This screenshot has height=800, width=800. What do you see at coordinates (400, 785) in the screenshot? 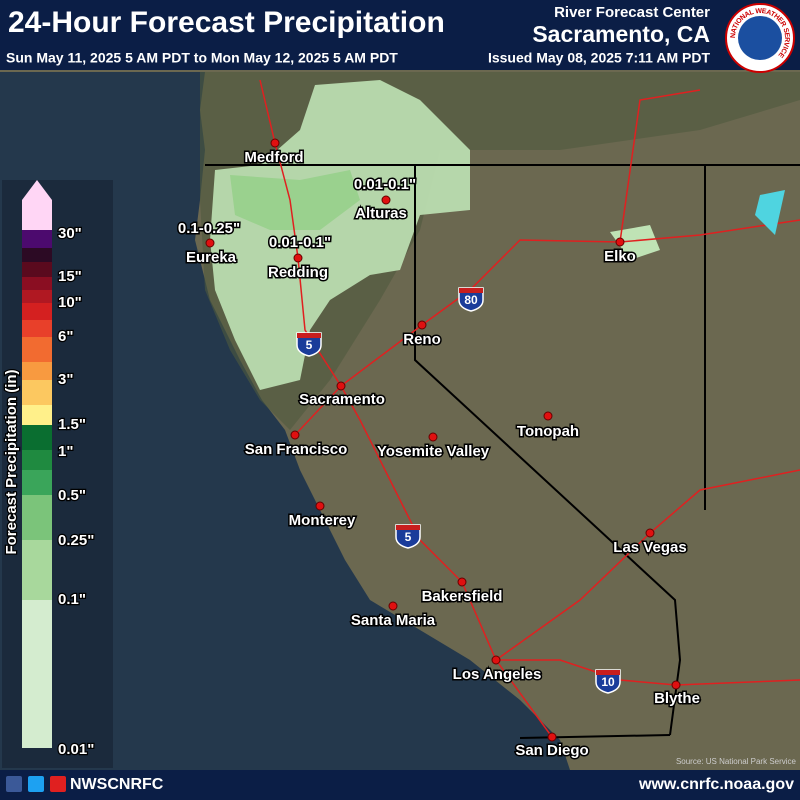
I see `footer-bar` at bounding box center [400, 785].